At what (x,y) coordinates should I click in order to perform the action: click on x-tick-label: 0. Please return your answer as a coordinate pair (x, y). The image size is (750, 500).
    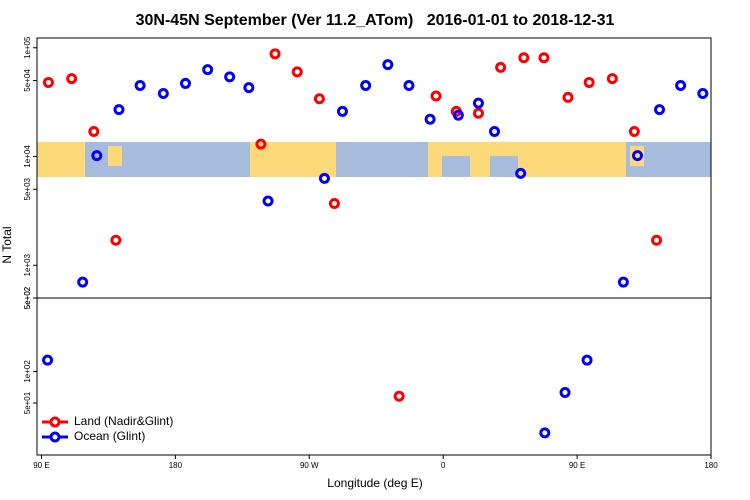
    Looking at the image, I should click on (443, 465).